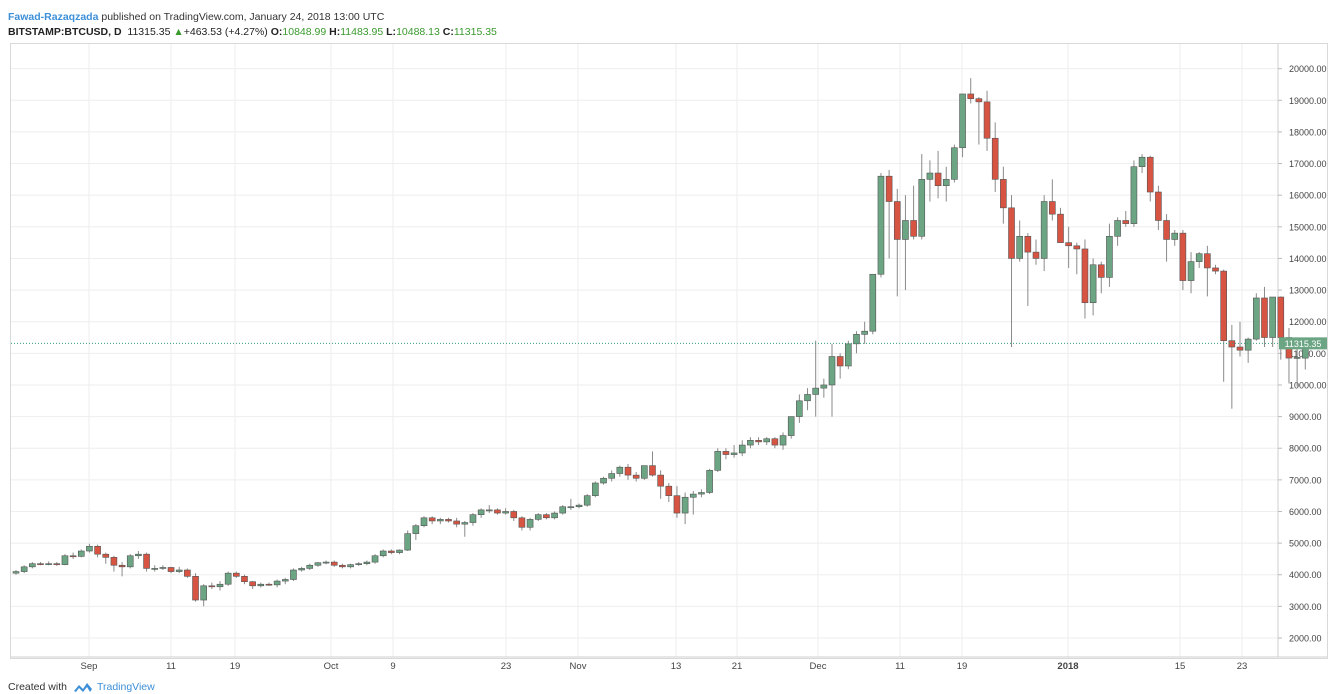  Describe the element at coordinates (37, 687) in the screenshot. I see `created-with-text: Created with` at that location.